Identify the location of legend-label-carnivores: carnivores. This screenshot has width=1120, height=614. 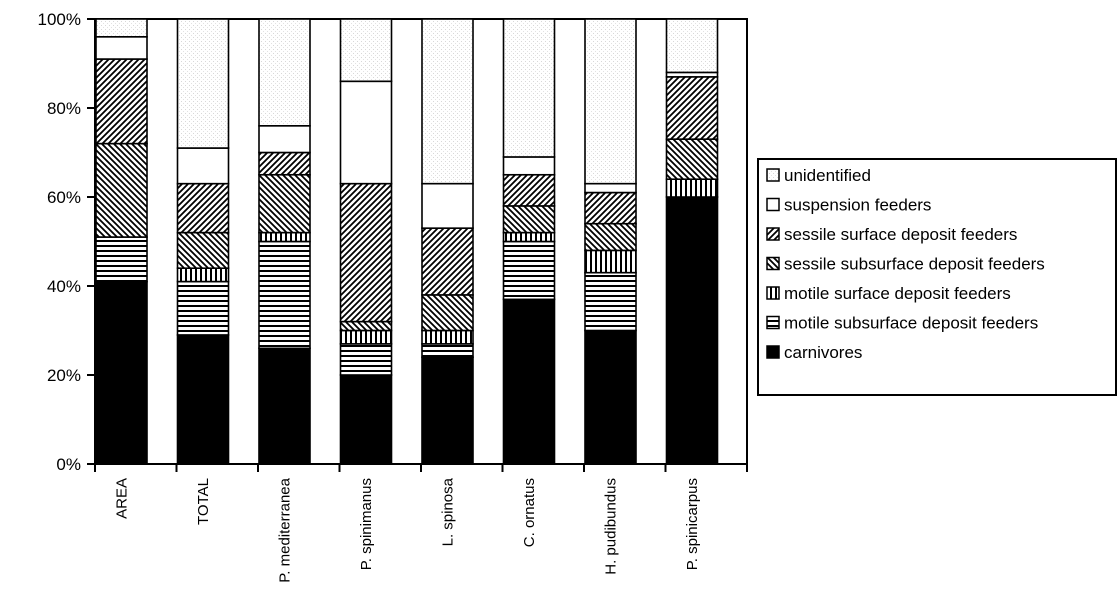
(823, 352).